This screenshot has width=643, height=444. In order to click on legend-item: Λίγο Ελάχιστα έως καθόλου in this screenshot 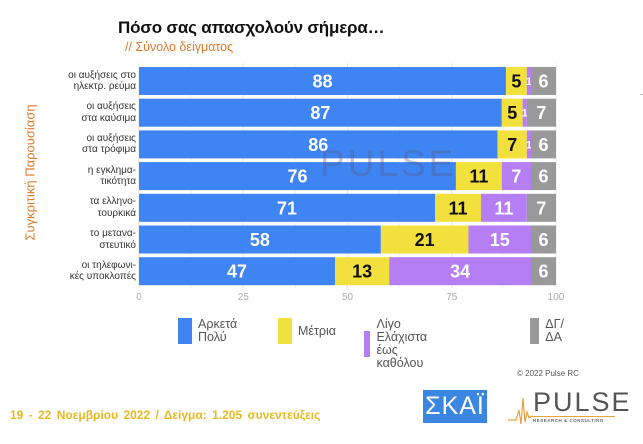, I will do `click(399, 344)`.